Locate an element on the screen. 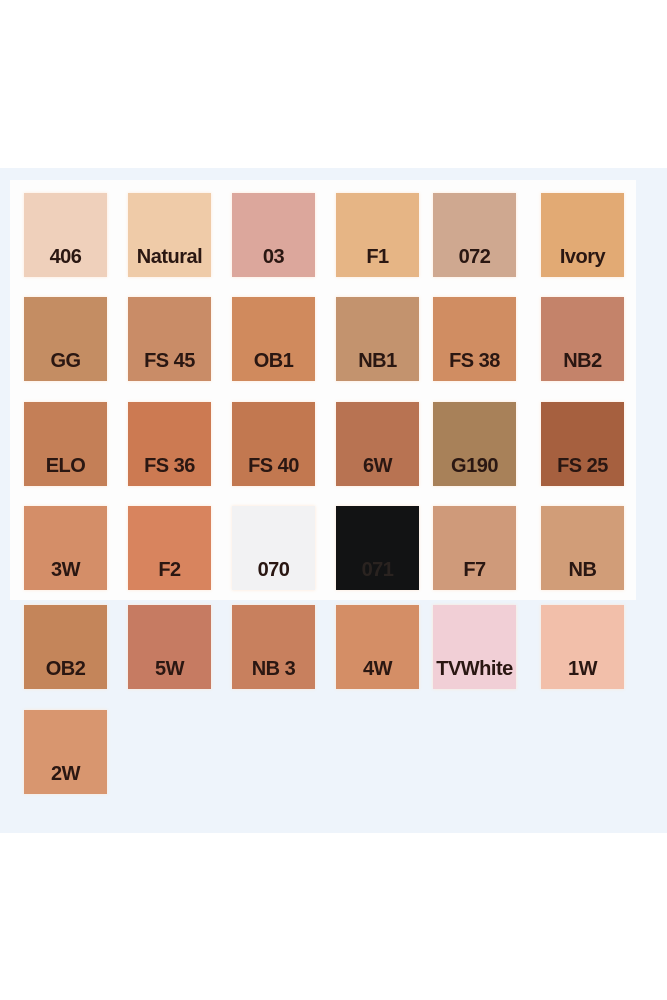 Image resolution: width=667 pixels, height=1000 pixels. color-swatch: 071 is located at coordinates (377, 548).